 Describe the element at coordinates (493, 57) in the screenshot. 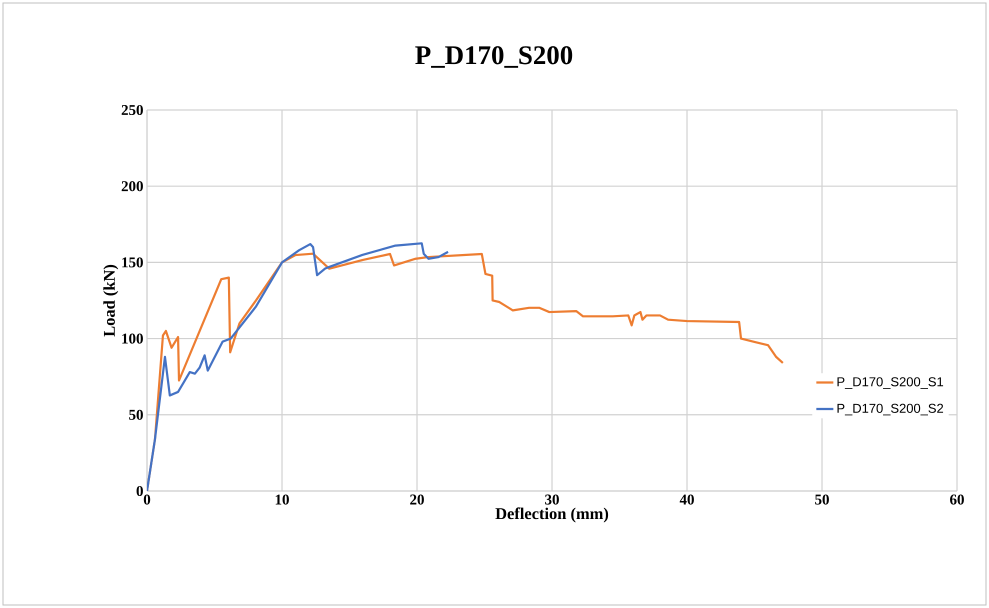

I see `chart-title: P_D170_S200` at that location.